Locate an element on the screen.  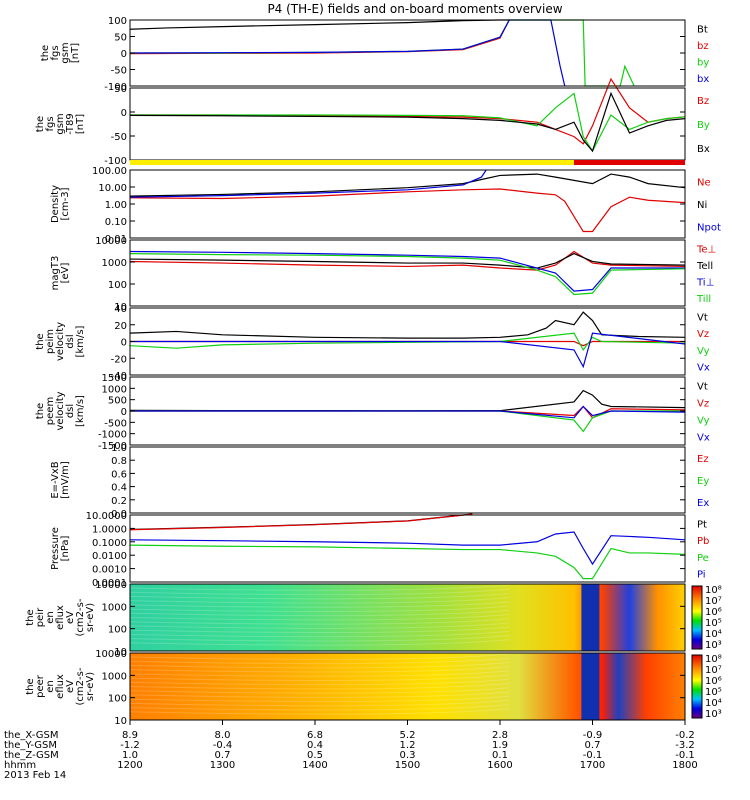
y-axis-label: thefgsgsm[nT] is located at coordinates (60, 52).